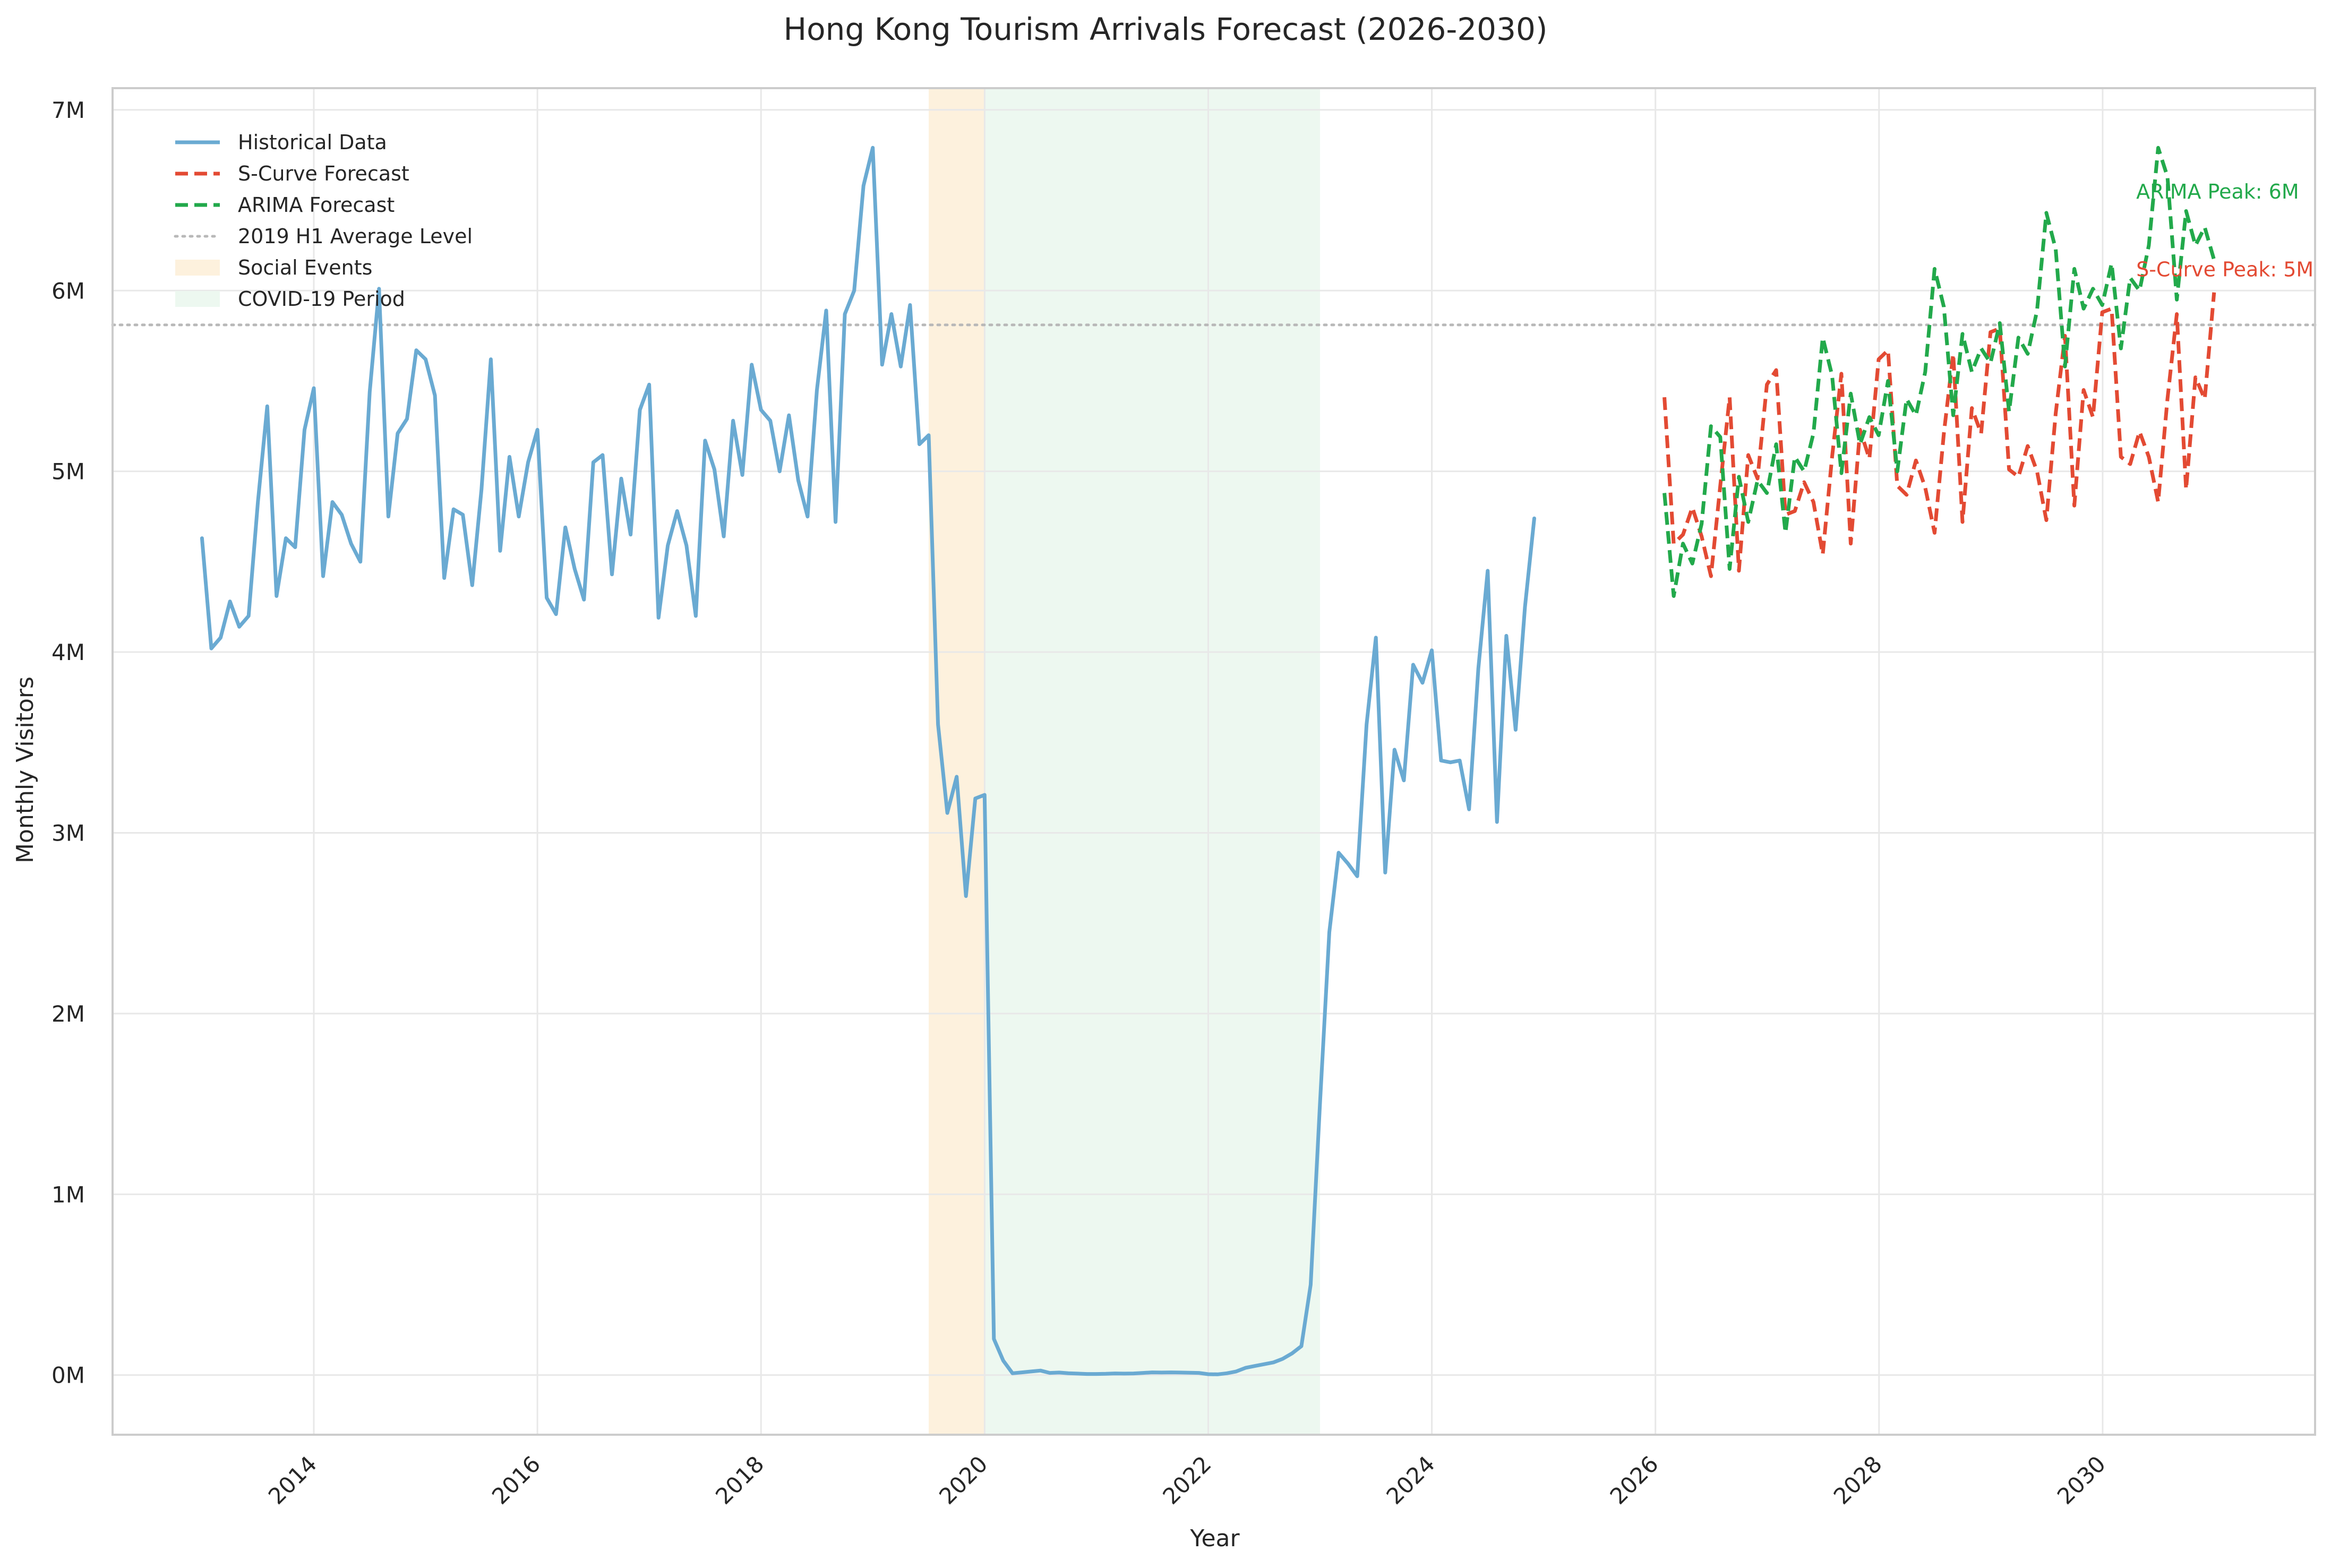 This screenshot has width=2331, height=1568. What do you see at coordinates (312, 142) in the screenshot?
I see `legend-label: Historical Data` at bounding box center [312, 142].